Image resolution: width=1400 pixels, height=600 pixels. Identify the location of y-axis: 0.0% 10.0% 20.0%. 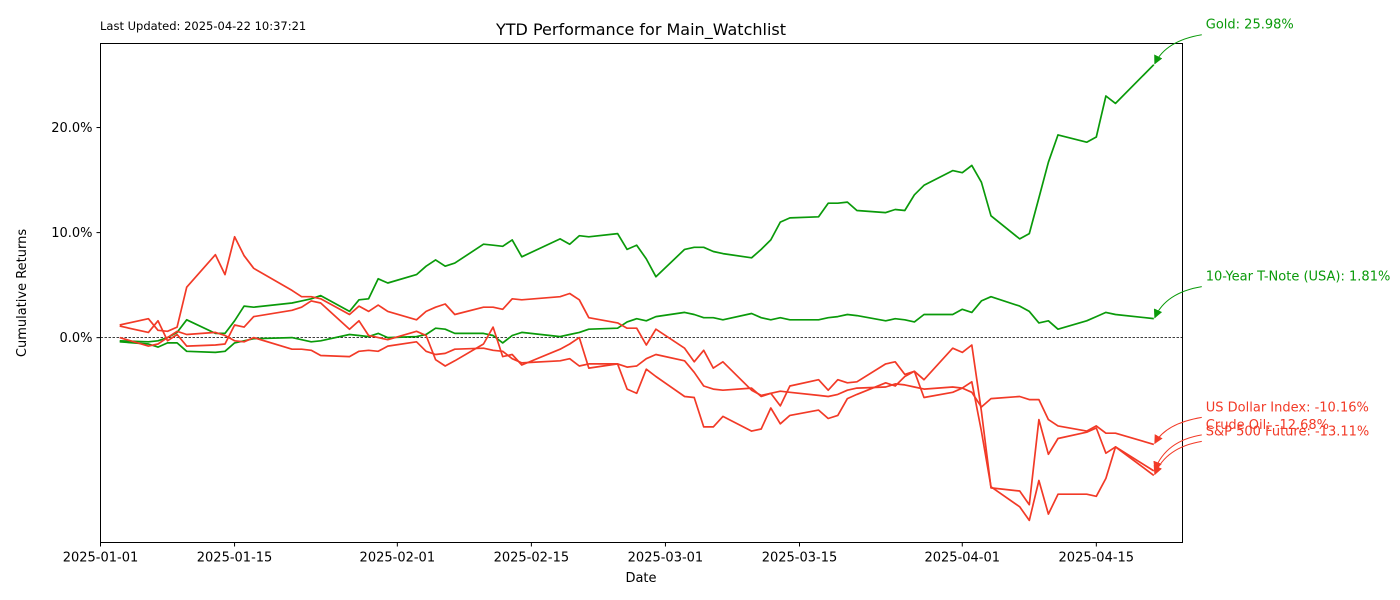
(76, 233).